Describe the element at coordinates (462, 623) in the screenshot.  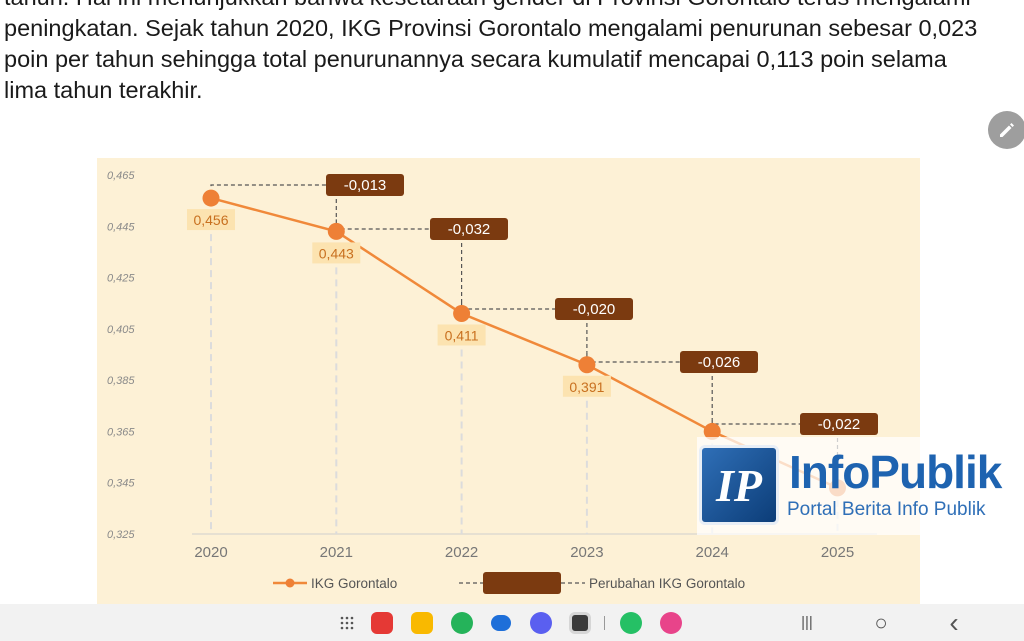
I see `phone-icon` at that location.